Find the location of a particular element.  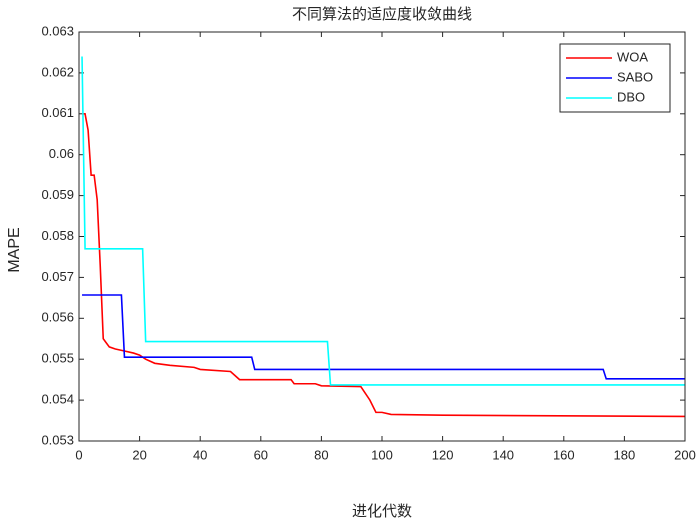

y-tick-label: 0.059 is located at coordinates (57, 194).